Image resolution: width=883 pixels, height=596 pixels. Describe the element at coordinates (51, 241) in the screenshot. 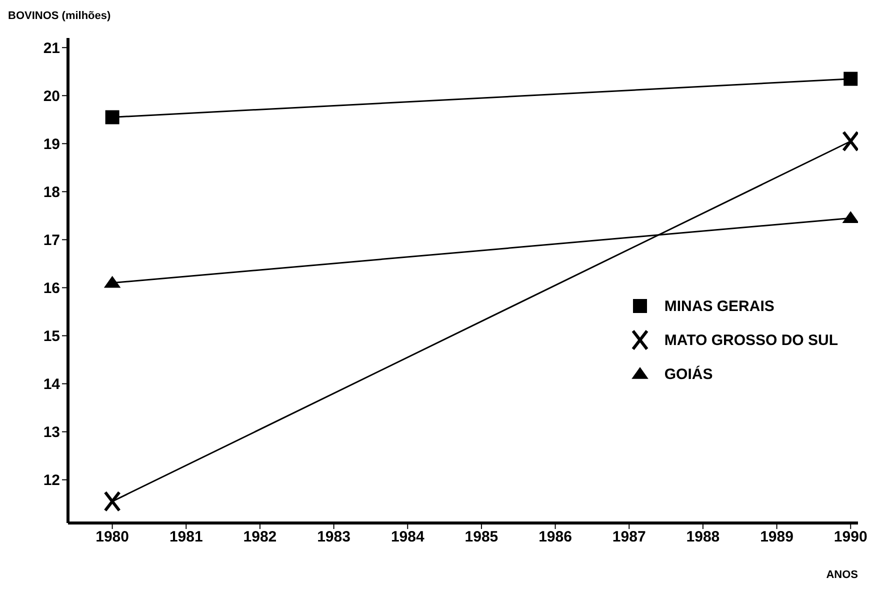

I see `y-tick-label: 17` at that location.